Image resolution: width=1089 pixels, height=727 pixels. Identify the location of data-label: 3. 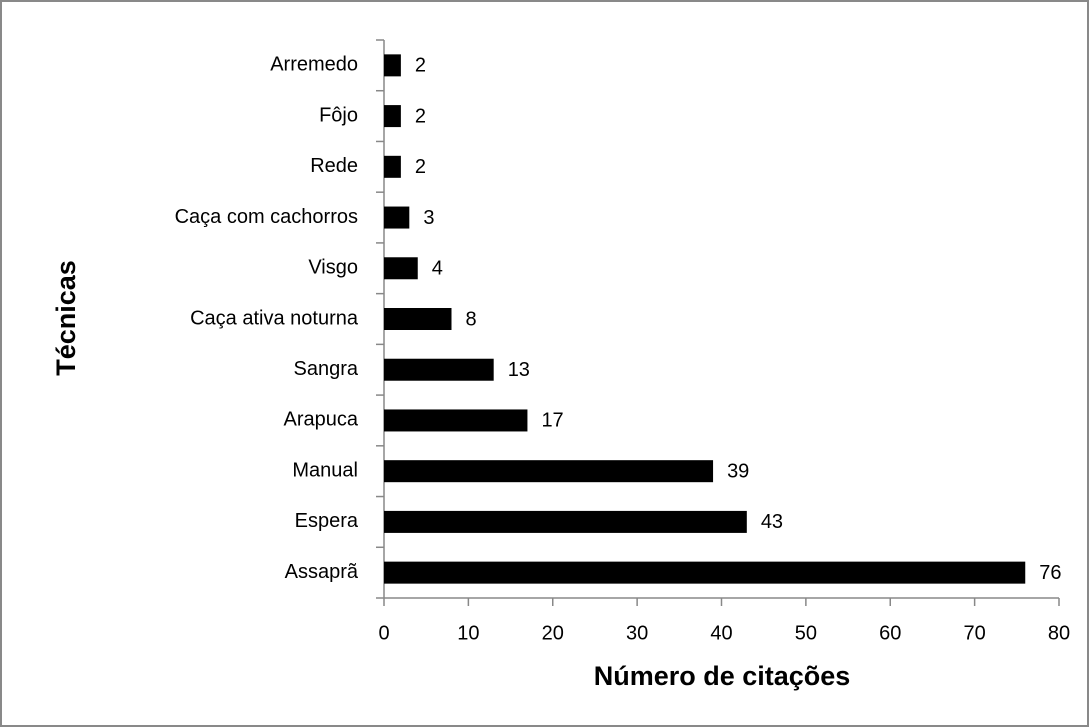
(428, 218).